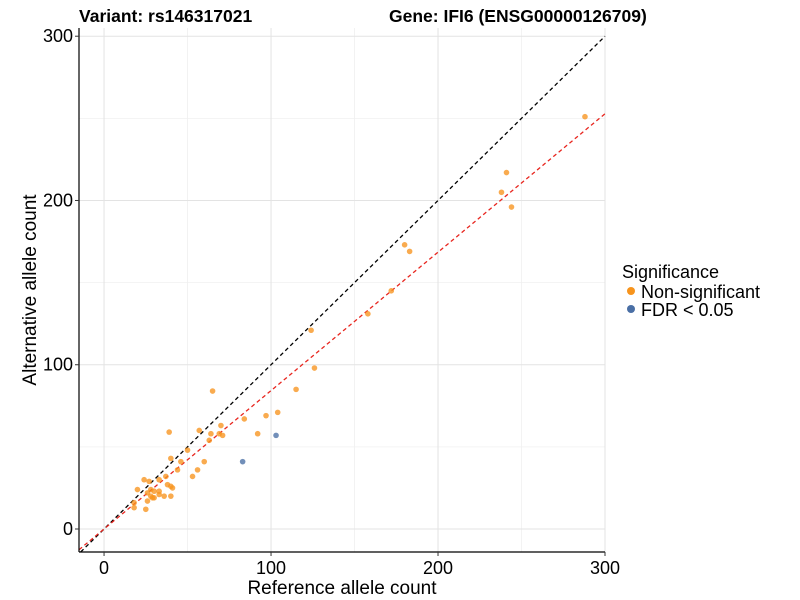  I want to click on y-tick-label: 100, so click(58, 365).